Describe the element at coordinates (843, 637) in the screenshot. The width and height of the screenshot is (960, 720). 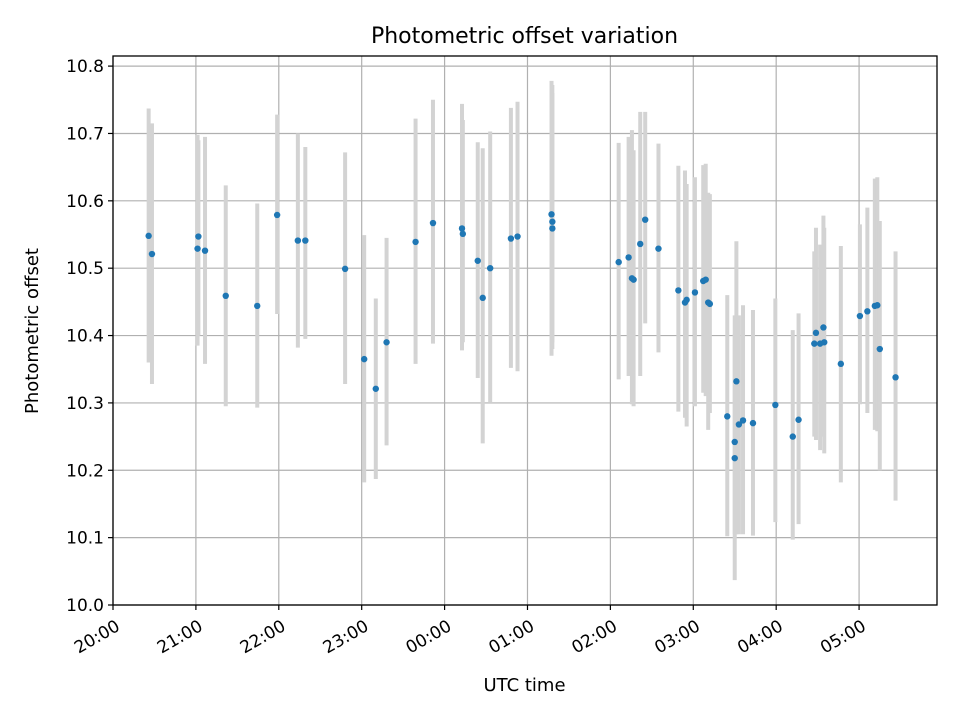
I see `x-tick-label: 05:00` at that location.